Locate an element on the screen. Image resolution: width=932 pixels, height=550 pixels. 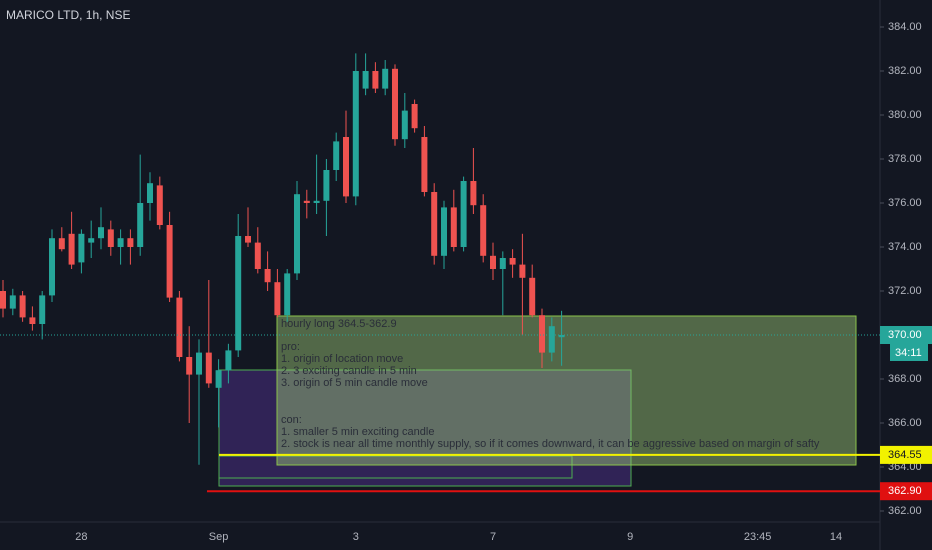
price-badge-label: 362.90 is located at coordinates (905, 491).